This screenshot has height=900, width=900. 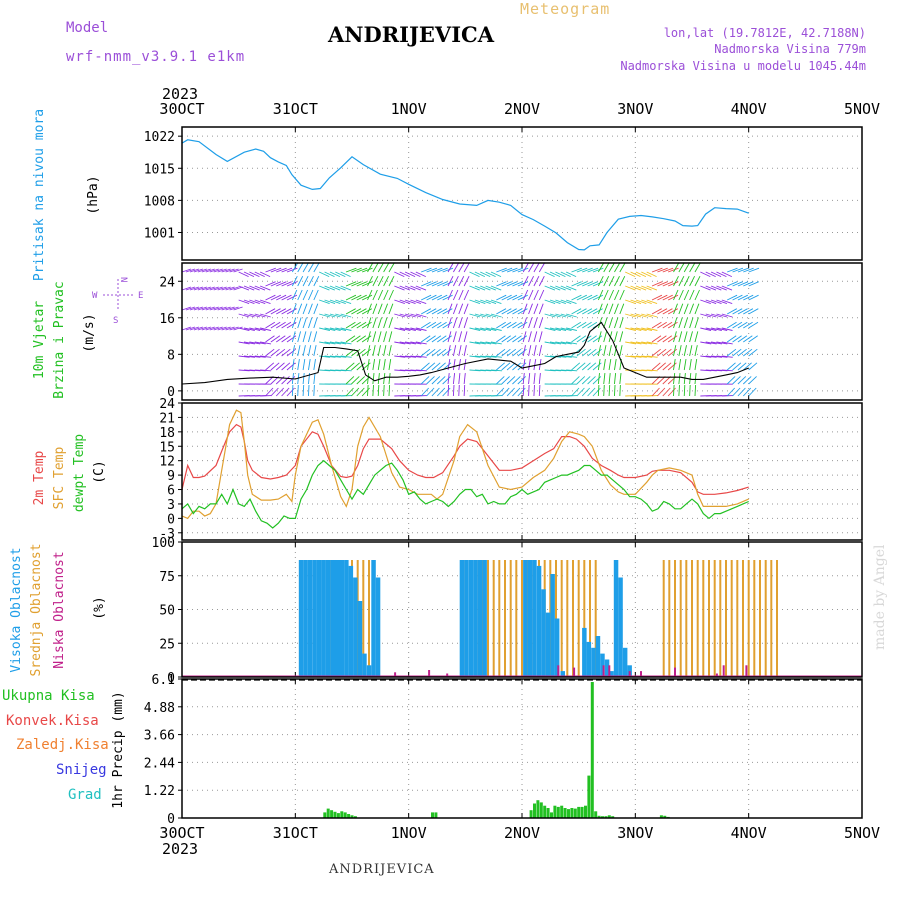 I want to click on credit-label: made by Angel, so click(x=880, y=597).